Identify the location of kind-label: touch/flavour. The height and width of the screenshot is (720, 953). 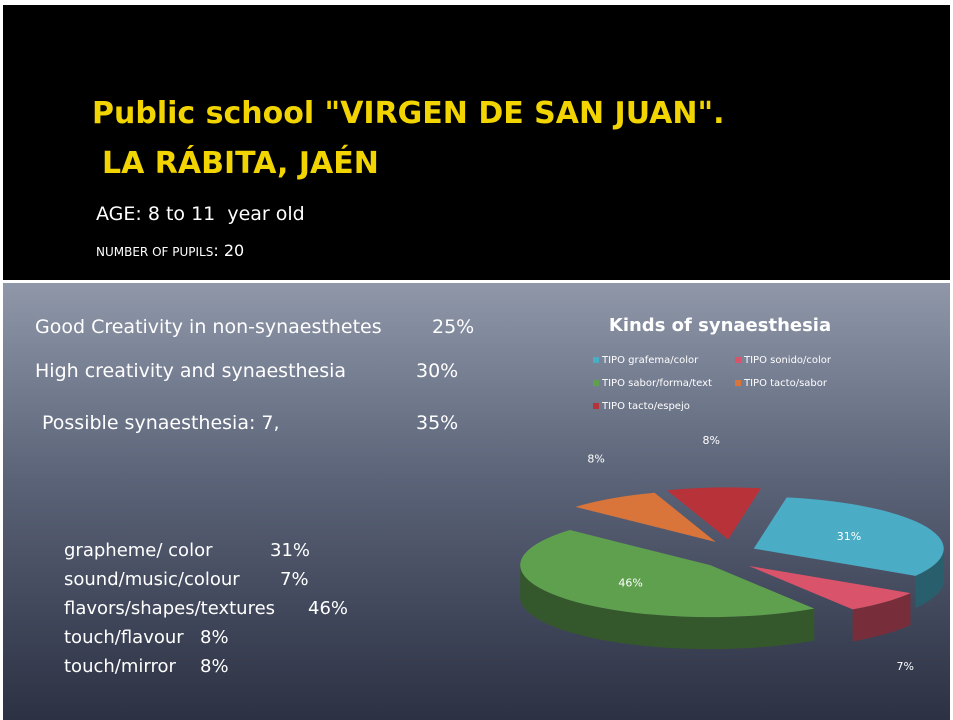
(124, 637).